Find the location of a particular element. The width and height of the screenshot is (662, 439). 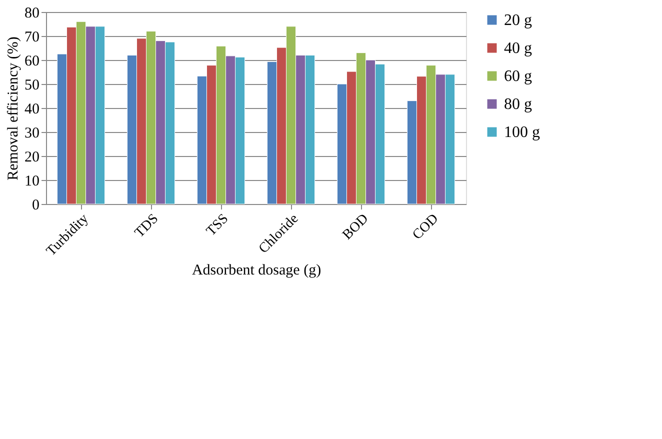

y-tick-label: 60 is located at coordinates (32, 62).